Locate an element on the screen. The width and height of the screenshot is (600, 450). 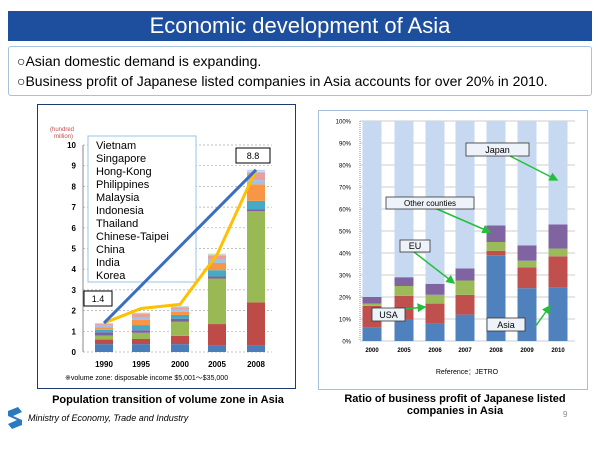
y-tick-label: 3 is located at coordinates (74, 290).